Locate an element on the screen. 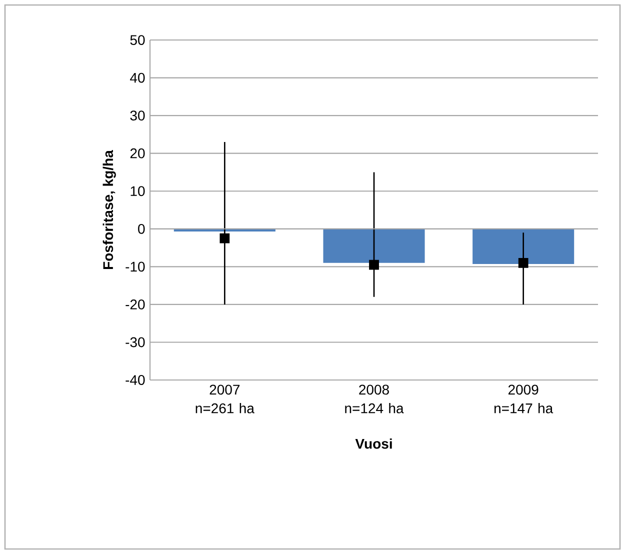  y-tick-label: 50 is located at coordinates (137, 40).